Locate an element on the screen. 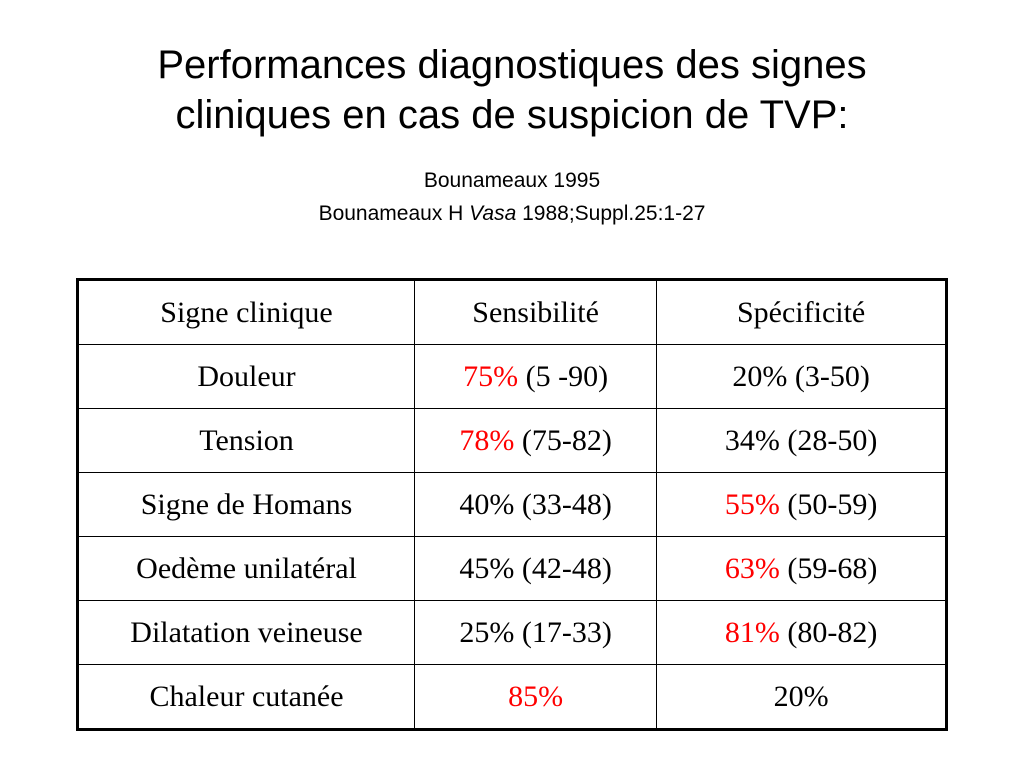 This screenshot has height=768, width=1024. cell-sensitivity: 78% (75-82) is located at coordinates (536, 440).